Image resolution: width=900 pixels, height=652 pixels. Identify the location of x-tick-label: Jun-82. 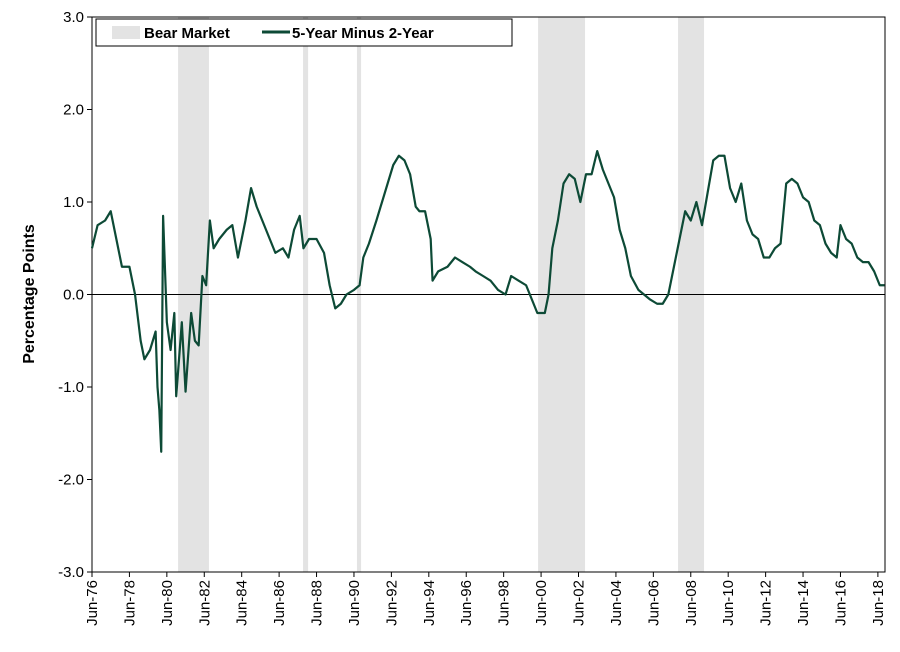
(204, 603).